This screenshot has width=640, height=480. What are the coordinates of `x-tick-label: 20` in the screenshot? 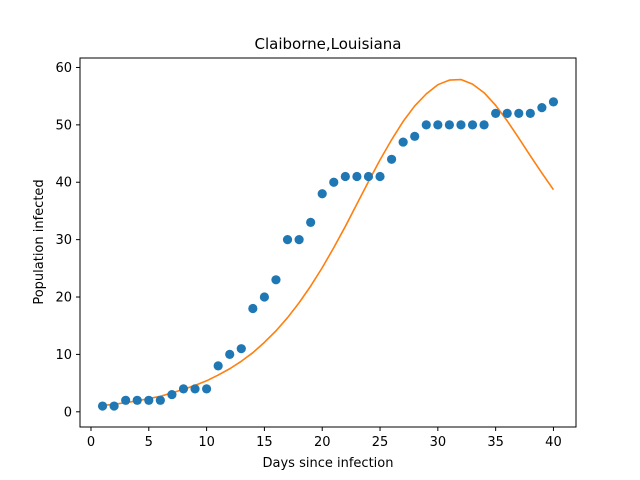 It's located at (322, 442).